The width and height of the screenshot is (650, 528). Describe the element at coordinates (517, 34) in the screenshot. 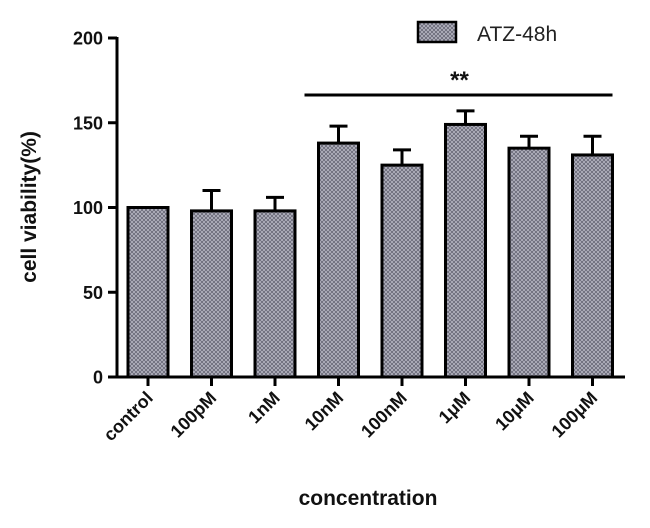

I see `legend-label: ATZ-48h` at that location.